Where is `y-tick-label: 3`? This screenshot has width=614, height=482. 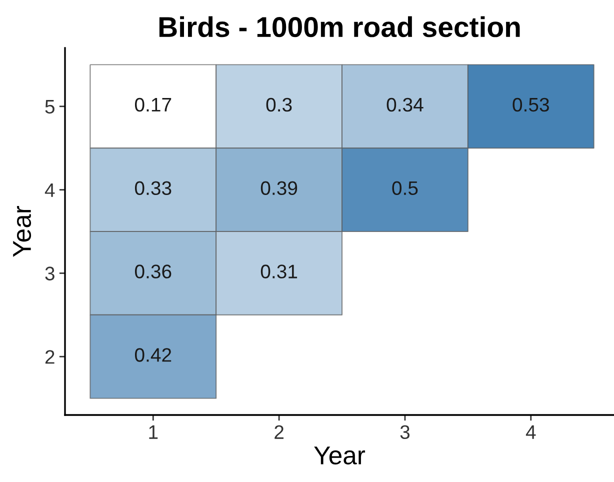
y-tick-label: 3 is located at coordinates (49, 273).